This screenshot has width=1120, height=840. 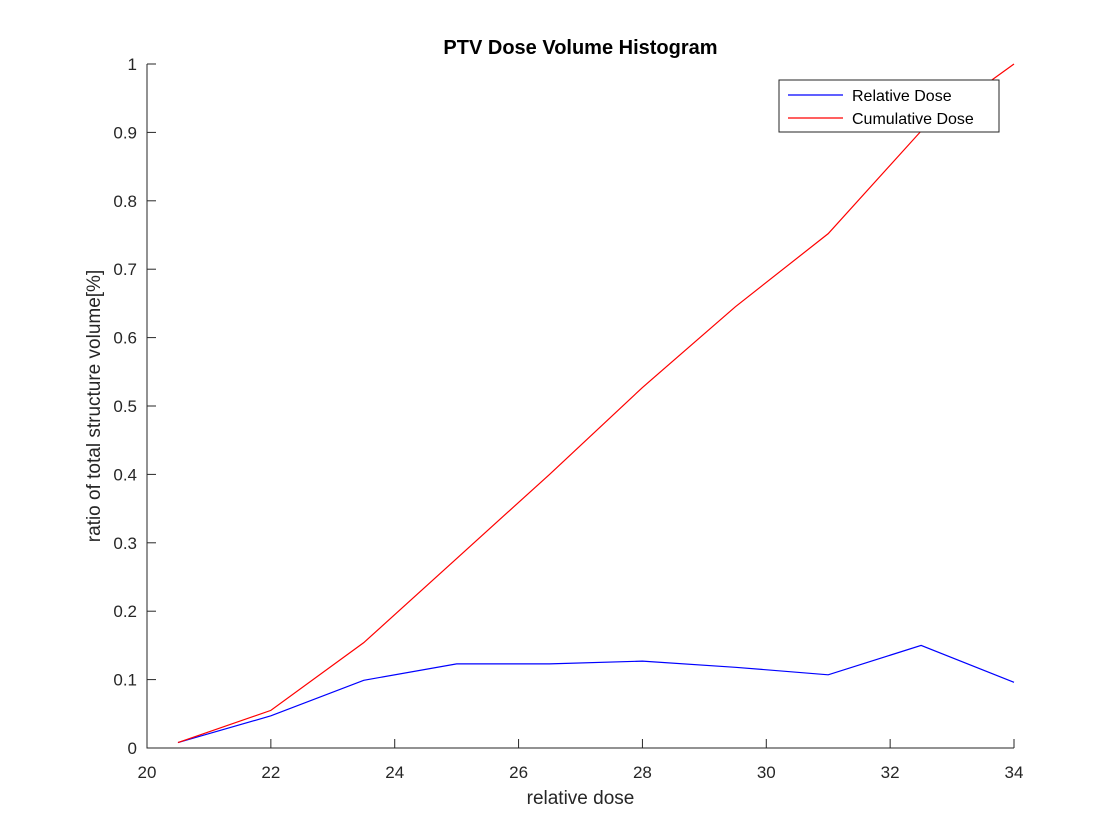 I want to click on y-tick-label: 0.9, so click(x=125, y=132).